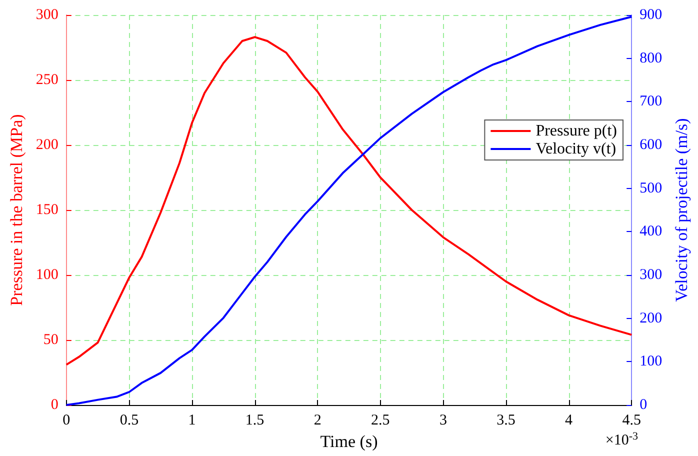 The image size is (698, 456). I want to click on x-tick-label: 1.5, so click(254, 420).